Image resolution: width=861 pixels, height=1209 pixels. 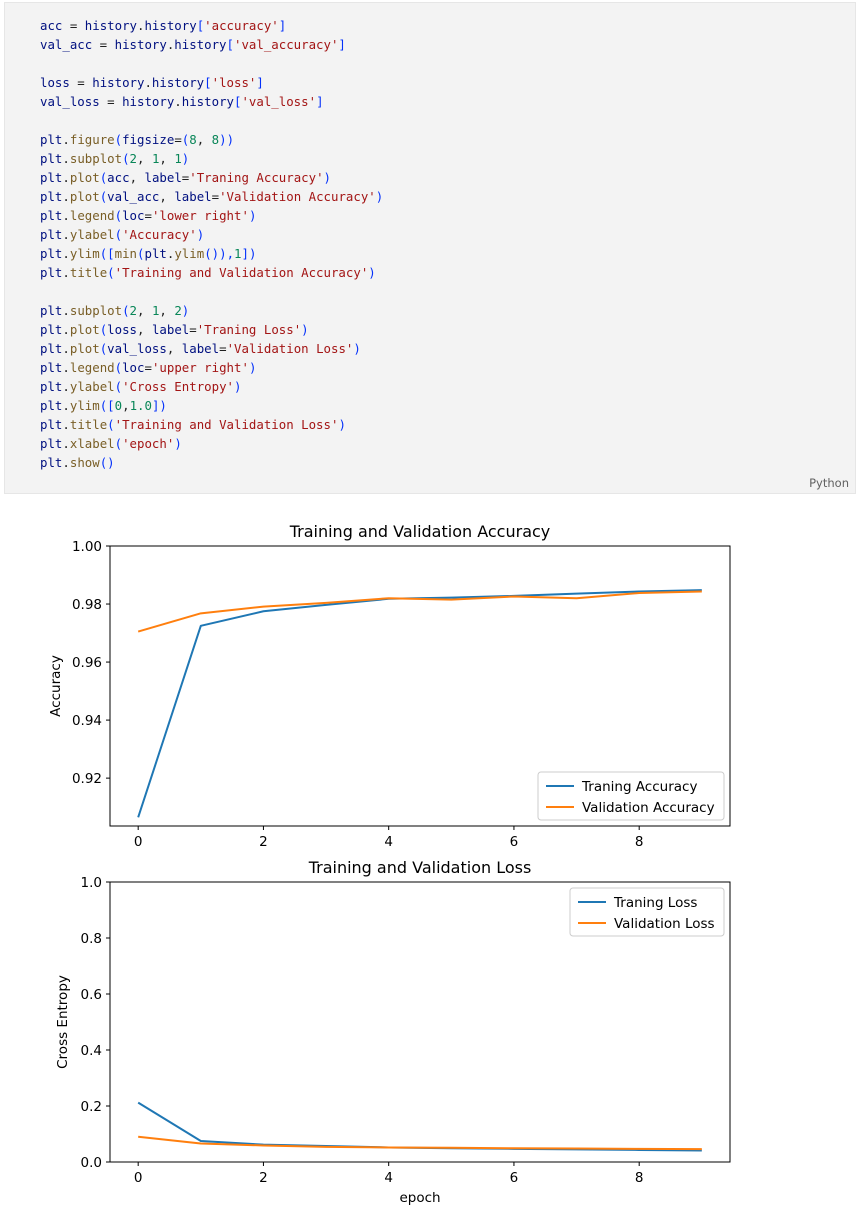 What do you see at coordinates (388, 842) in the screenshot?
I see `x-tick-label: 4` at bounding box center [388, 842].